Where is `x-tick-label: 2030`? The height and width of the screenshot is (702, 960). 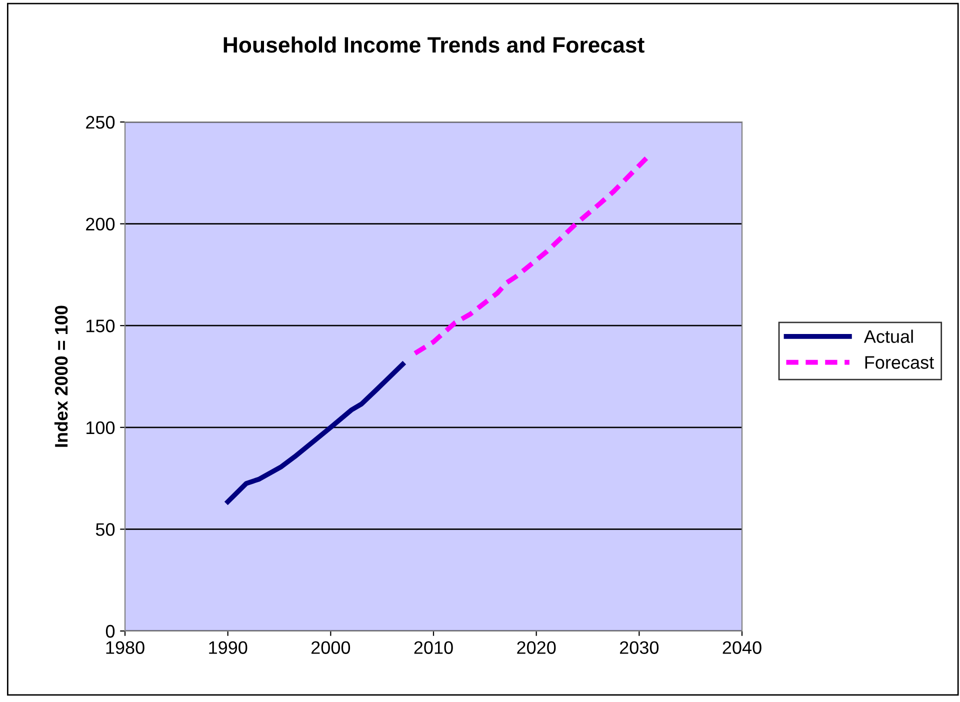
x-tick-label: 2030 is located at coordinates (639, 647).